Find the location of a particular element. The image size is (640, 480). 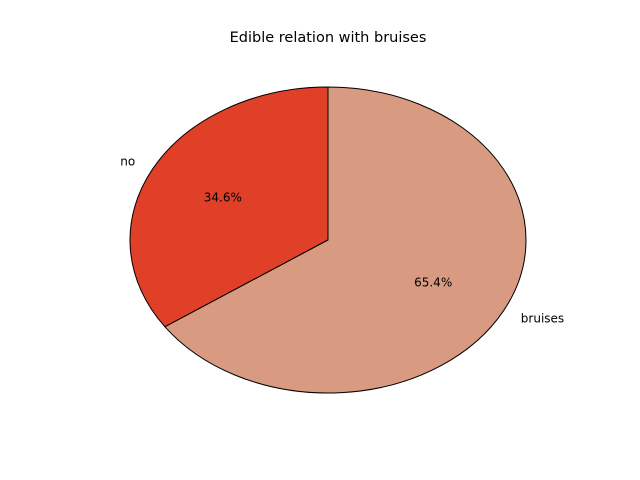

chart-title: Edible relation with bruises is located at coordinates (328, 38).